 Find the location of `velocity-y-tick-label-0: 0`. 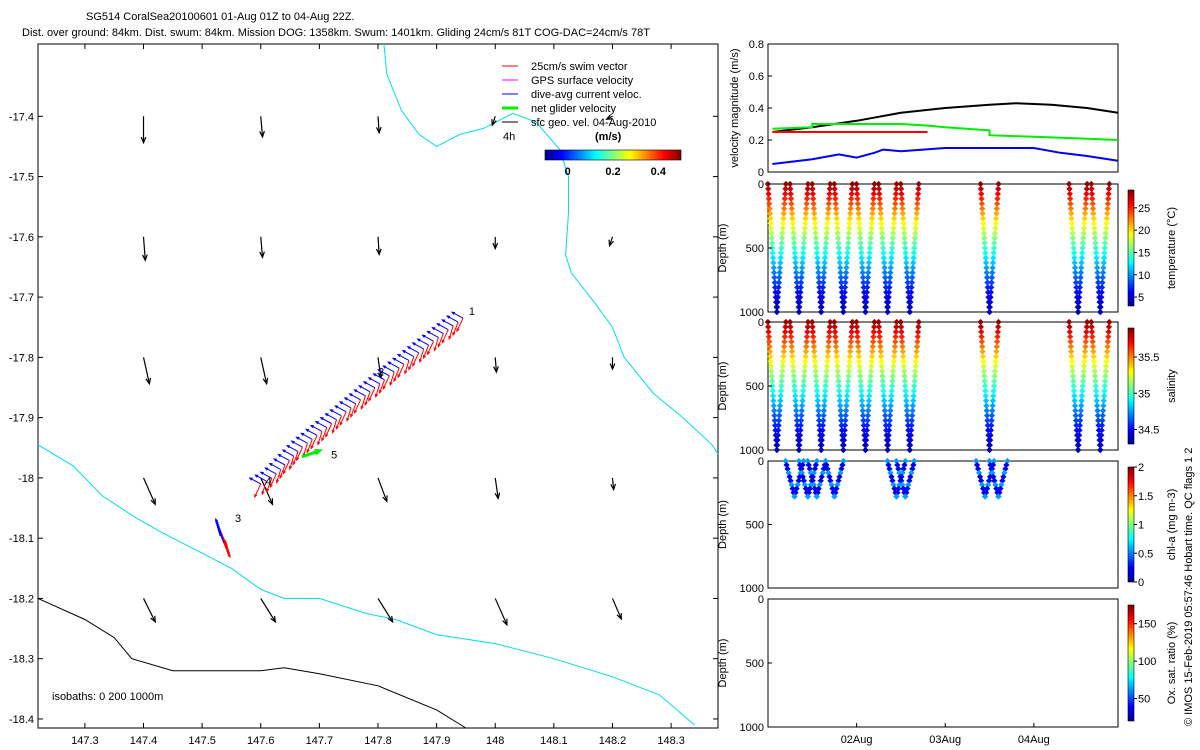

velocity-y-tick-label-0: 0 is located at coordinates (761, 173).